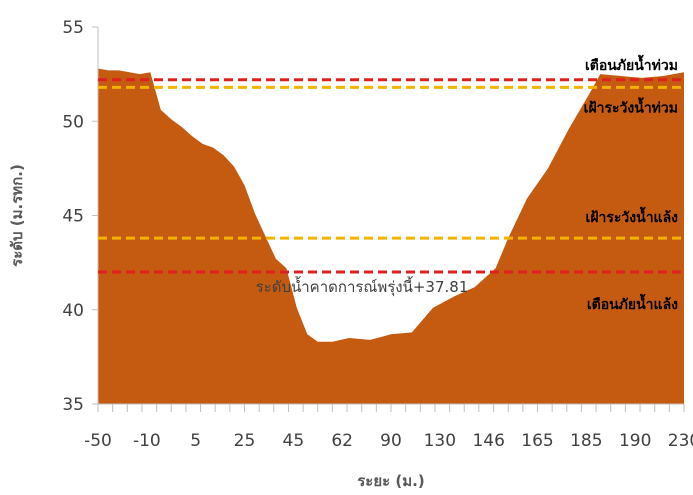 The width and height of the screenshot is (693, 495). Describe the element at coordinates (147, 441) in the screenshot. I see `x-tick-label: -10` at that location.